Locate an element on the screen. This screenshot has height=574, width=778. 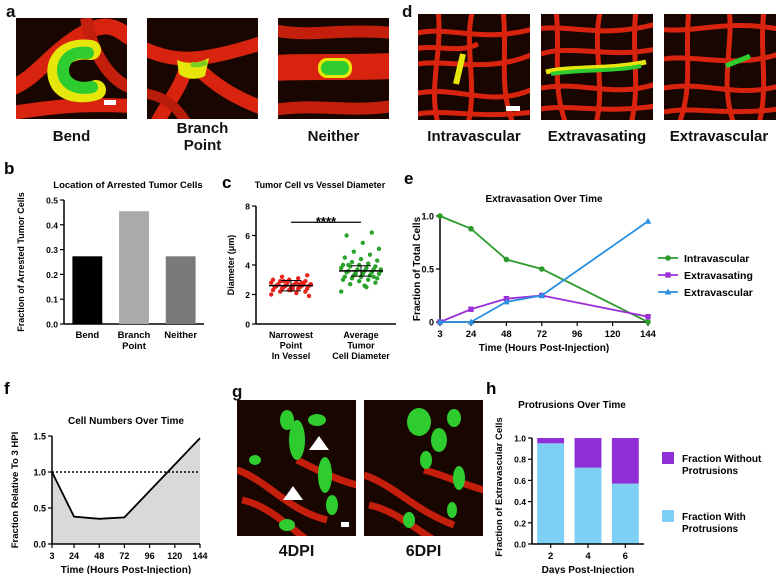
legend-label: Intravascular is located at coordinates (716, 259).